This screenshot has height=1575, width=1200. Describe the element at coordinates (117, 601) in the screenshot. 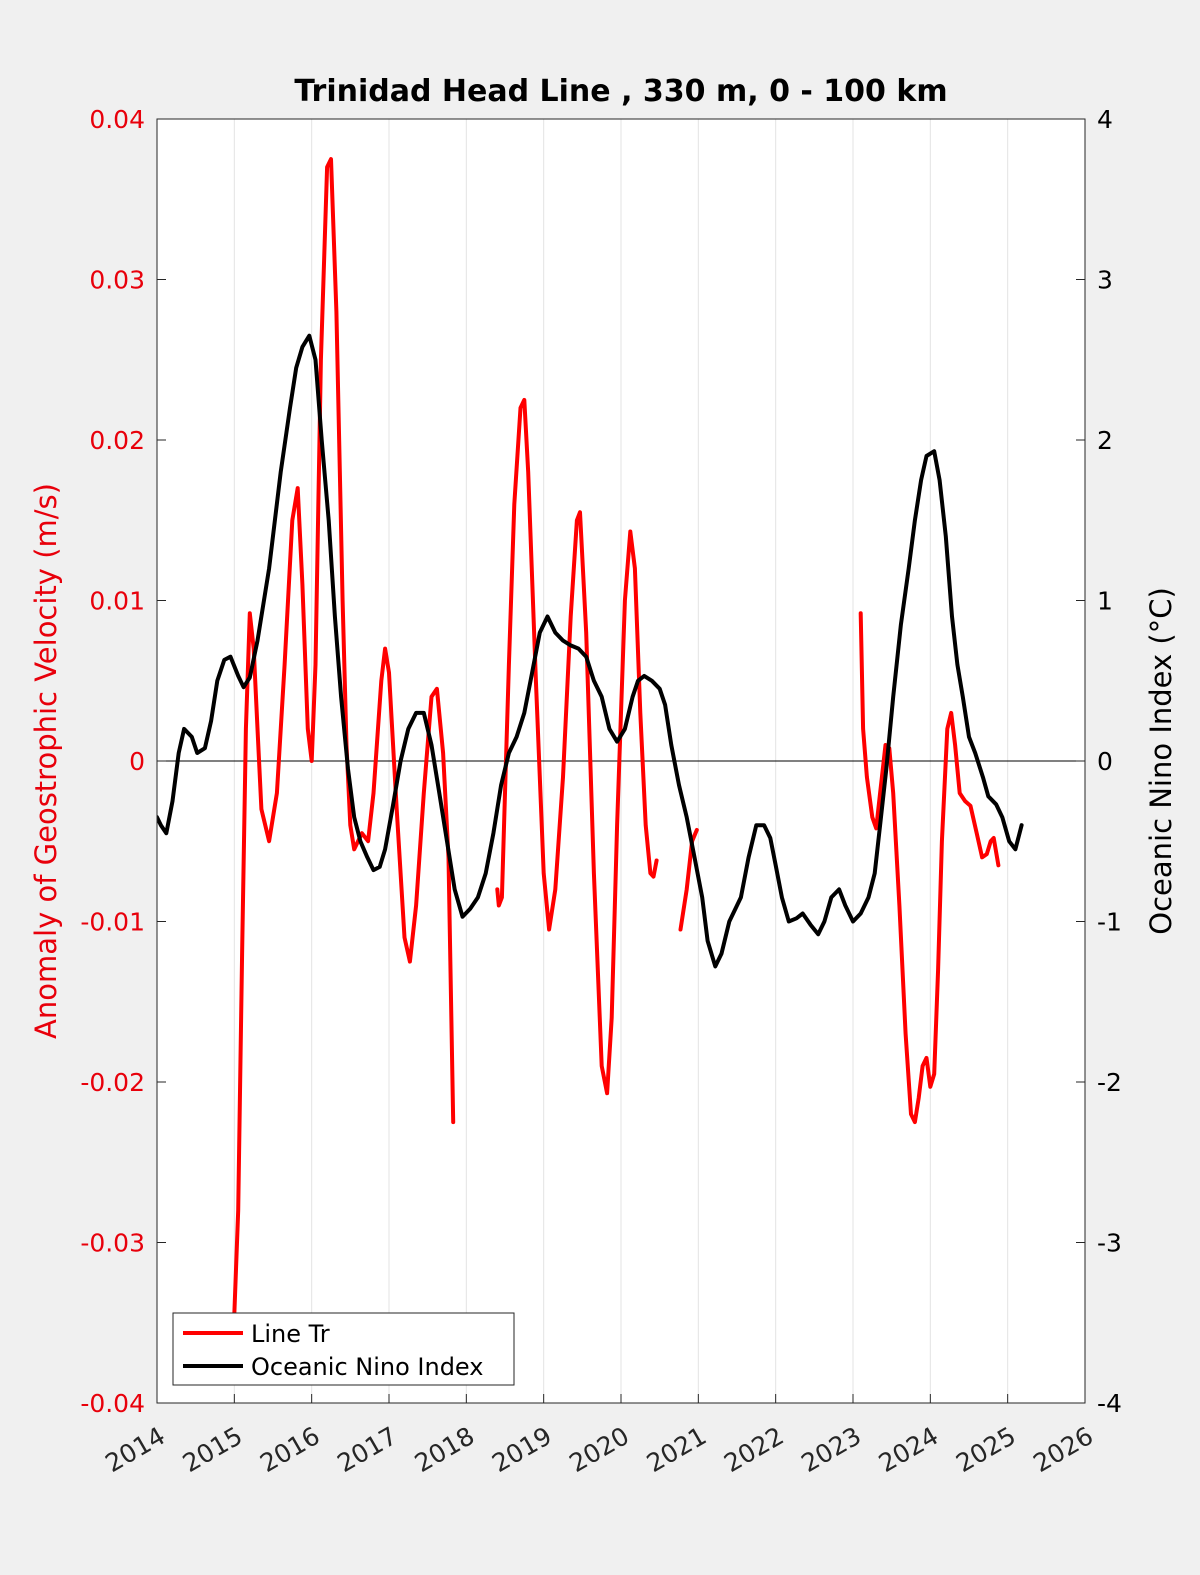

I see `y-left-tick-label: 0.01` at that location.